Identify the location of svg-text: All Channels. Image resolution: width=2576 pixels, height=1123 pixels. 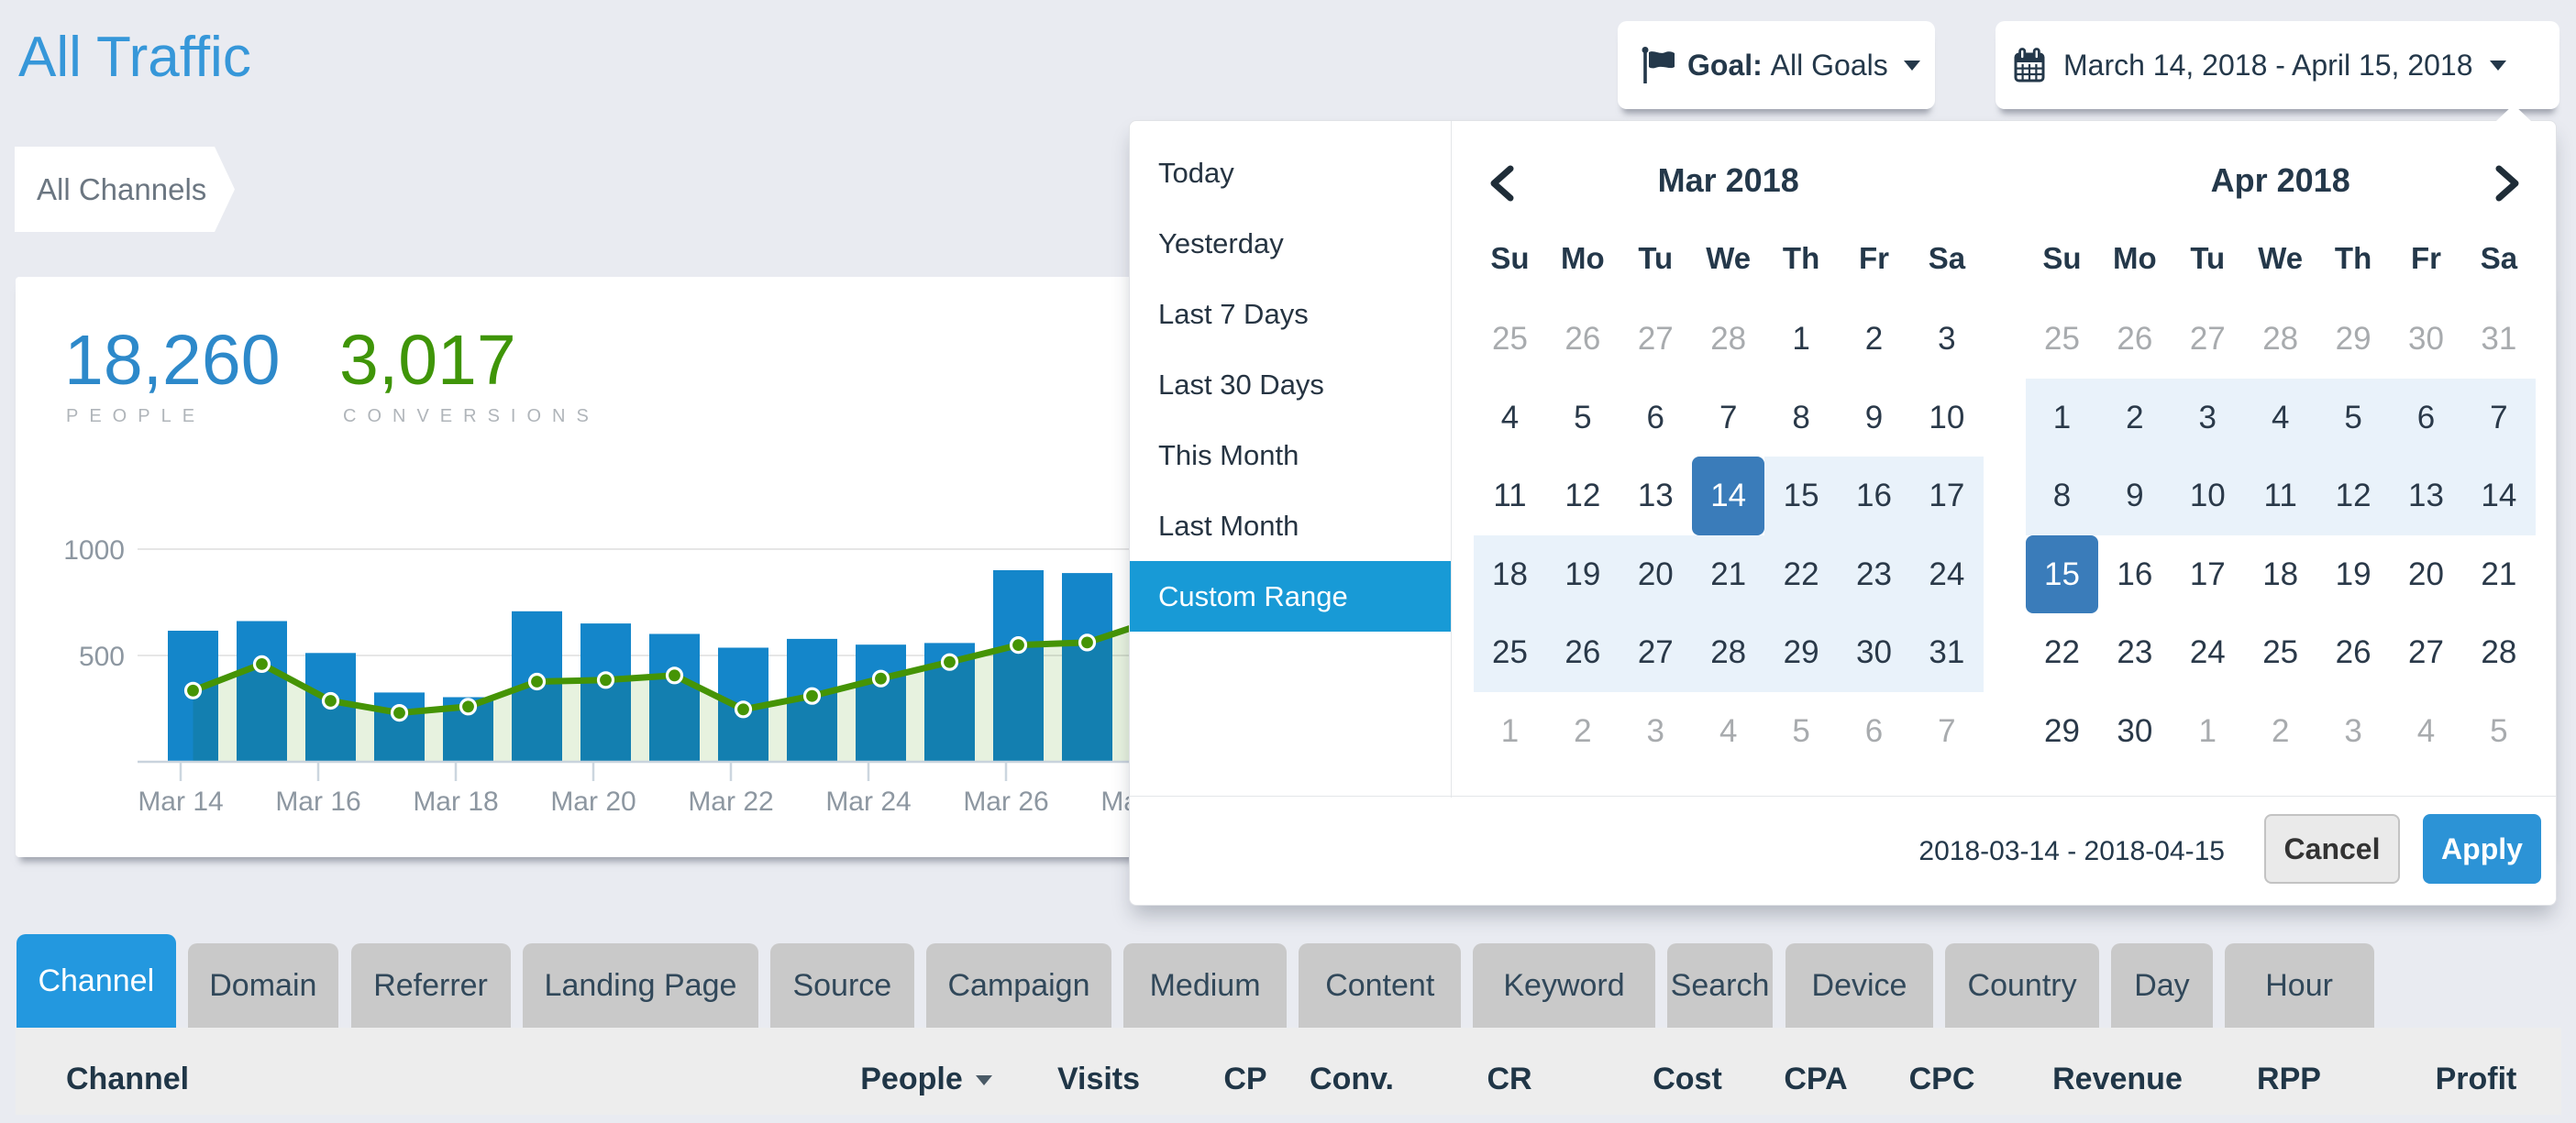
(121, 189).